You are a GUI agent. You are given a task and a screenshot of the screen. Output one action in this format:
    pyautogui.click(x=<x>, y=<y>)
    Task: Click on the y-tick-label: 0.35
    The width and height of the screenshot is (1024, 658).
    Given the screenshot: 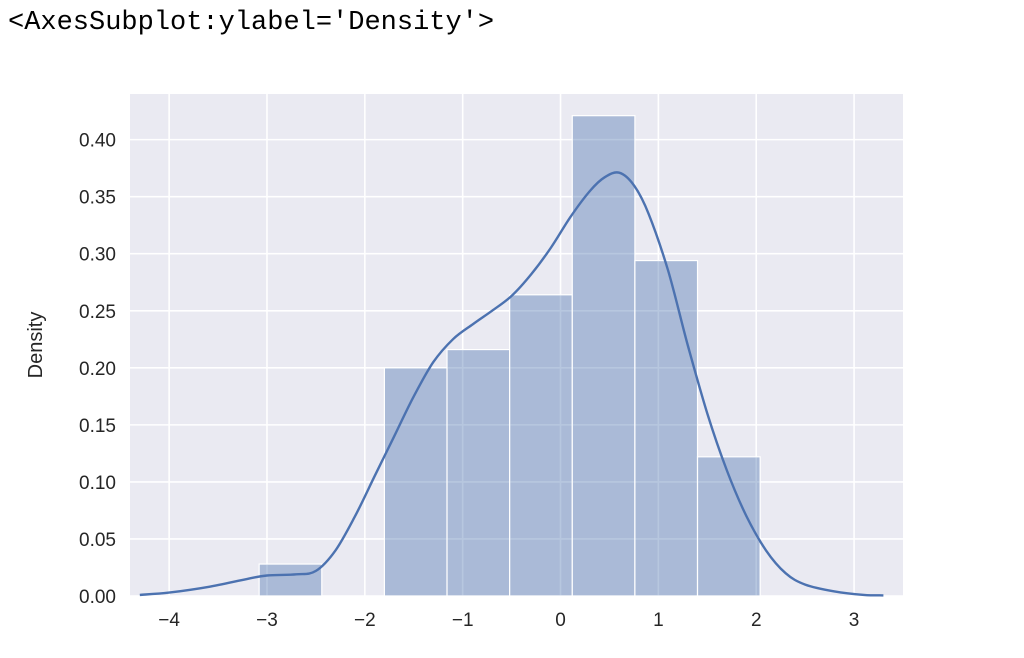 What is the action you would take?
    pyautogui.click(x=97, y=198)
    